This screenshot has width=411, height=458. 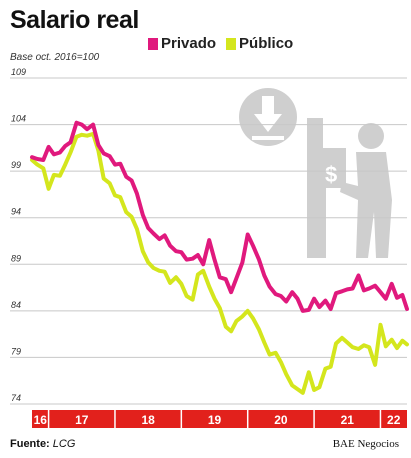 I want to click on footer-credit: BAE Negocios, so click(x=365, y=444).